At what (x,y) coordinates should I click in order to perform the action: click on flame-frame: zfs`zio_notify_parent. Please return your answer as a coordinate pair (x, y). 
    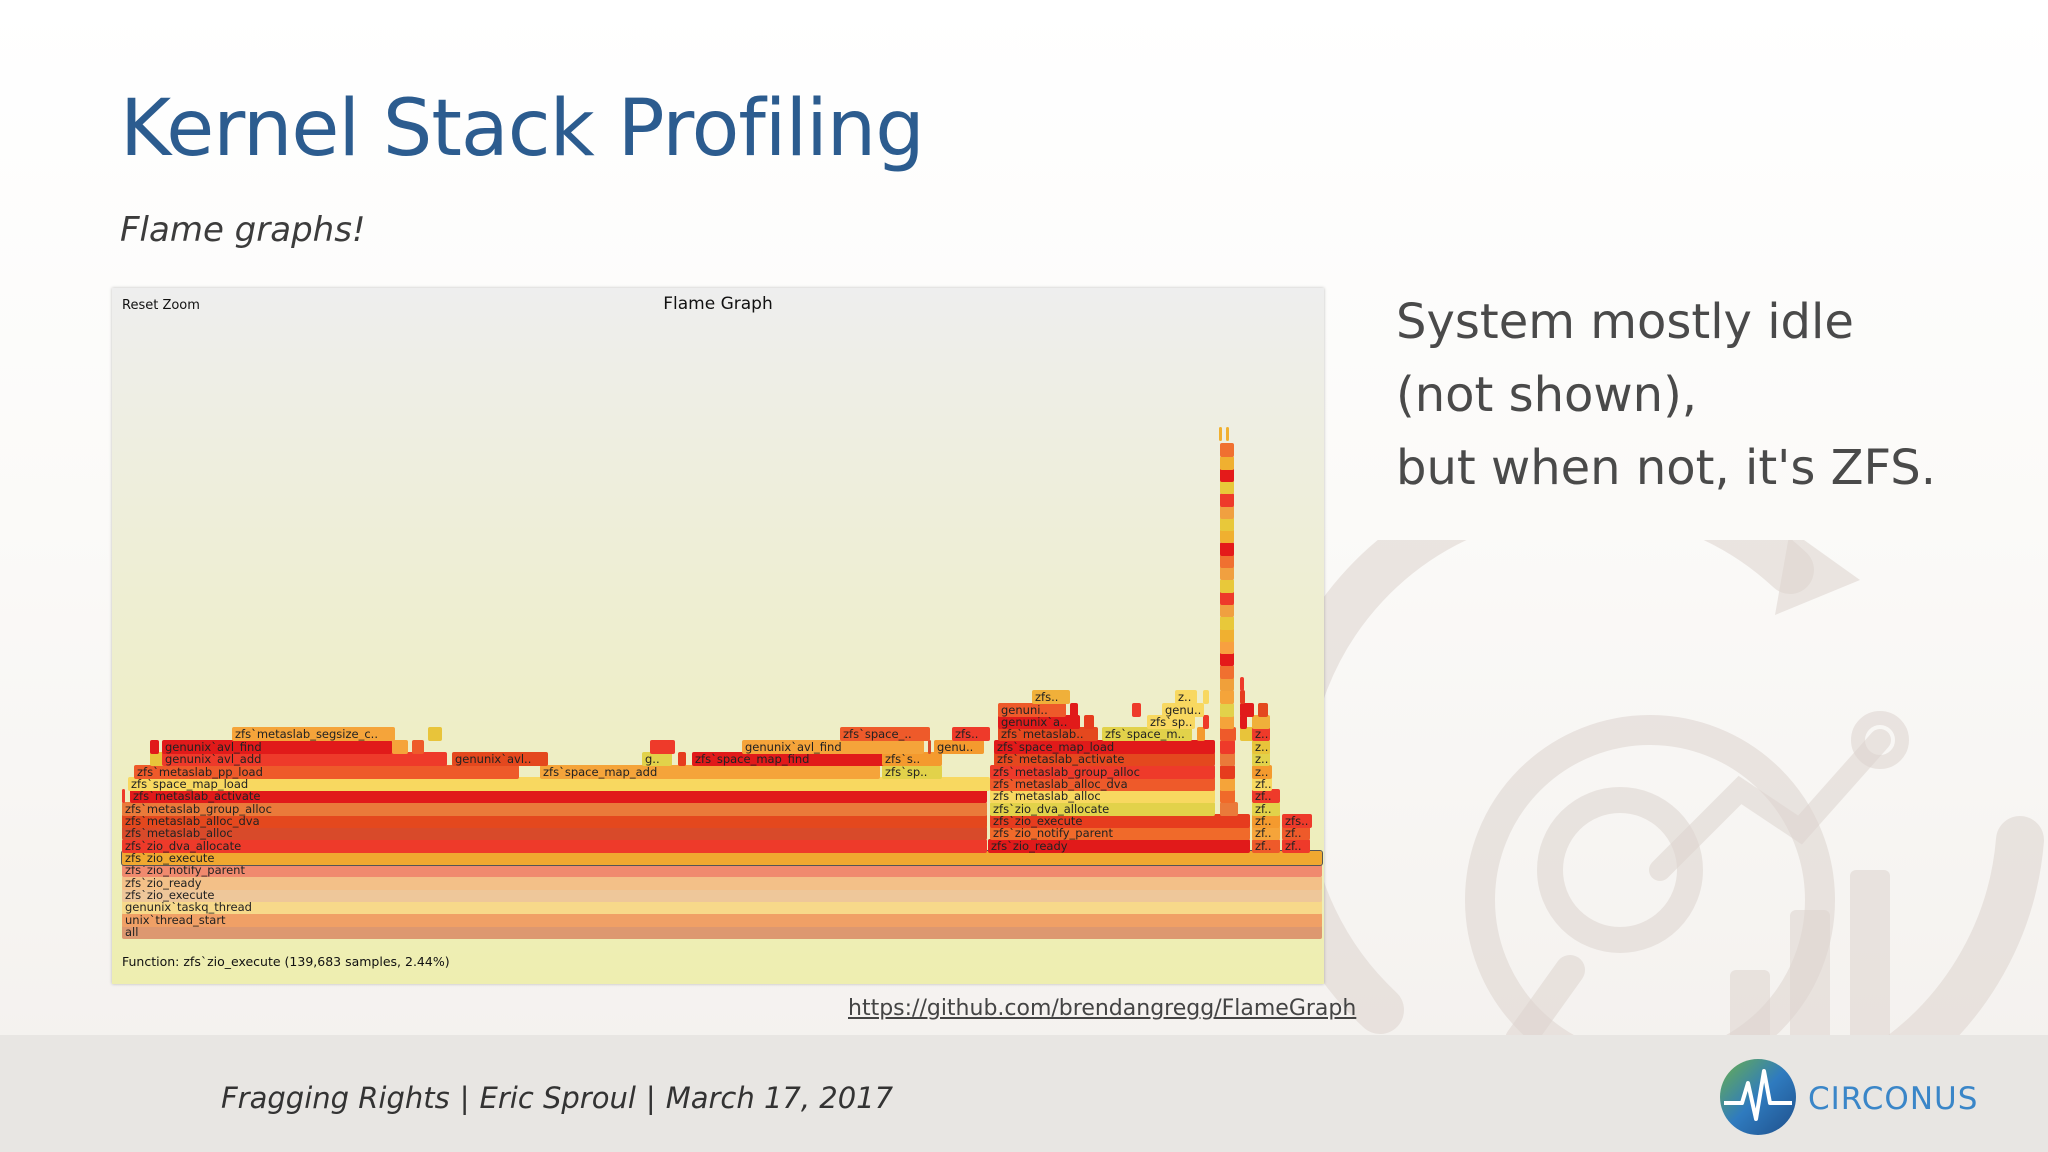
    Looking at the image, I should click on (1120, 833).